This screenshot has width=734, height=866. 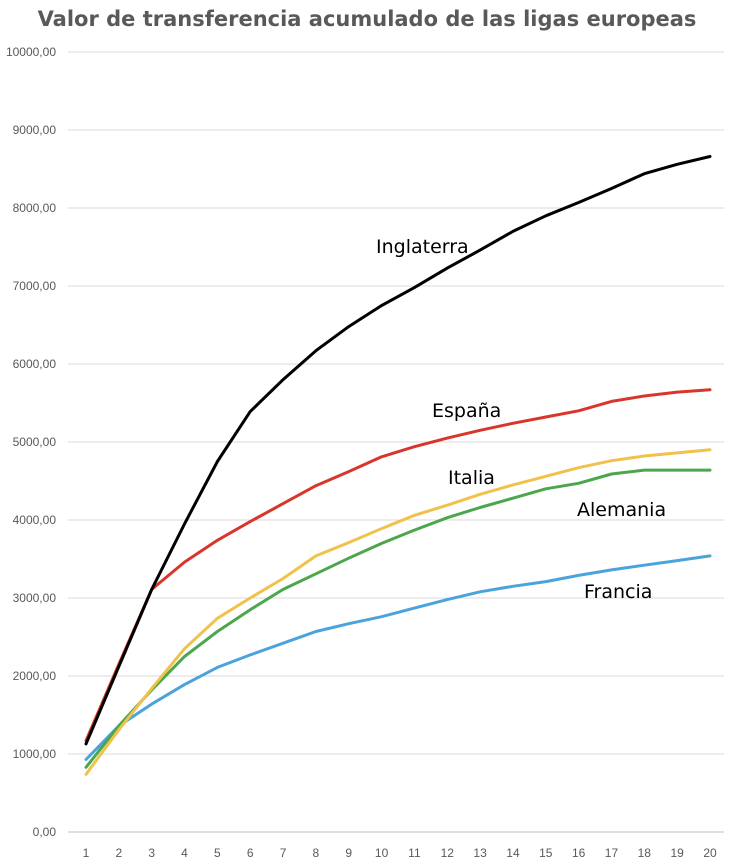 I want to click on x-tick-label: 15, so click(x=546, y=853).